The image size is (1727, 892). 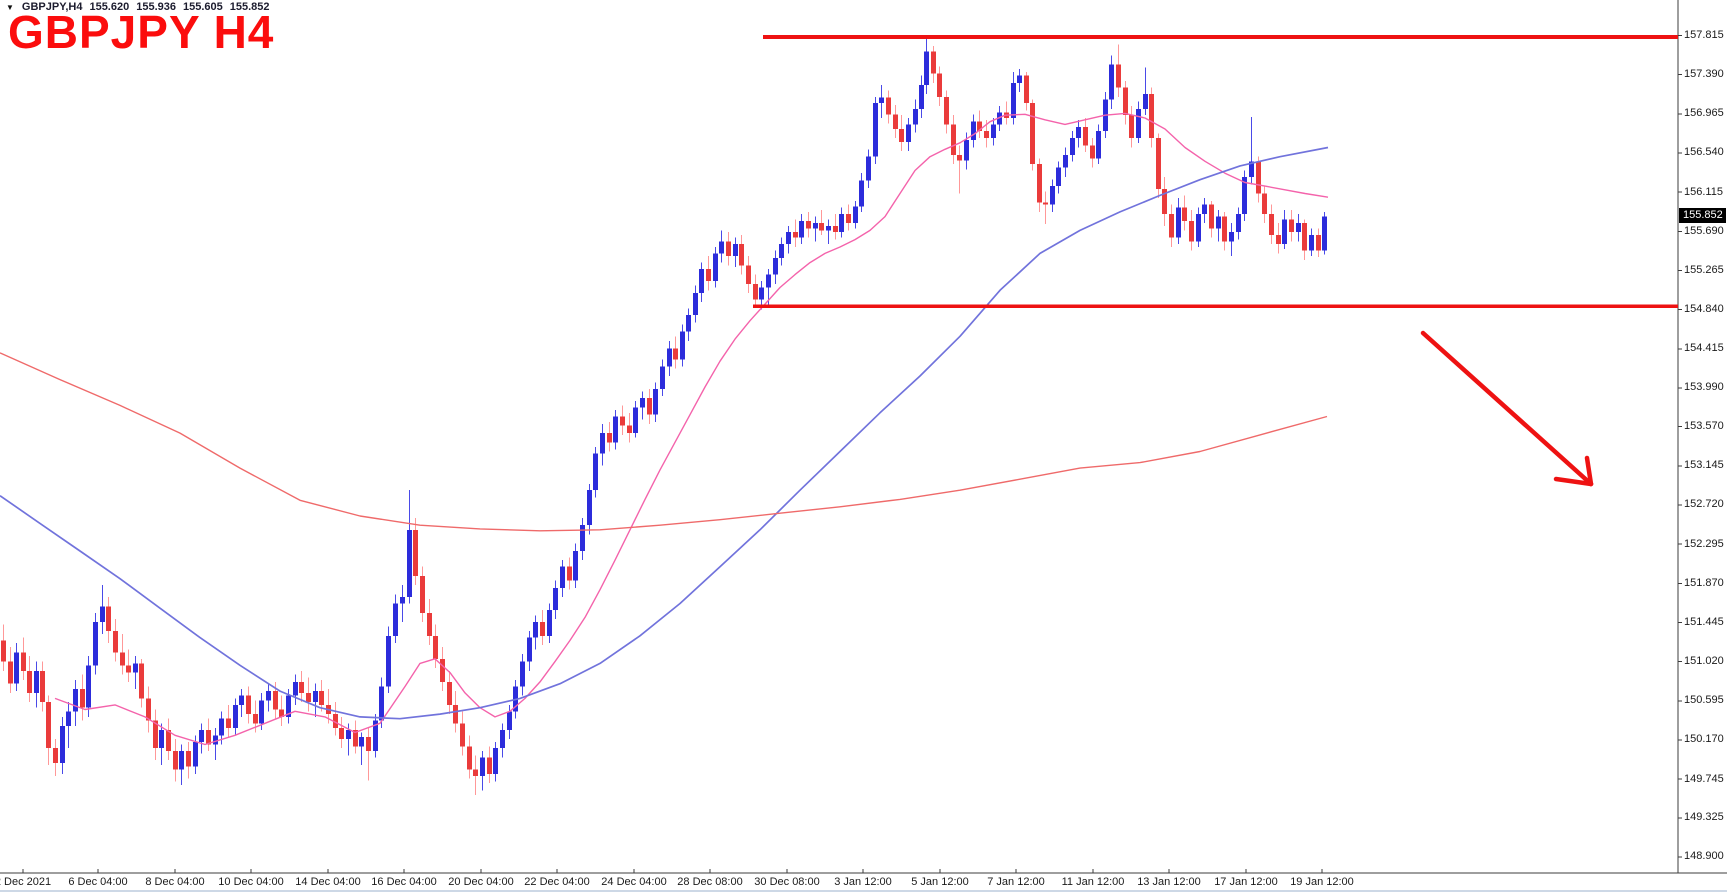 What do you see at coordinates (863, 891) in the screenshot?
I see `window-bottom-edge` at bounding box center [863, 891].